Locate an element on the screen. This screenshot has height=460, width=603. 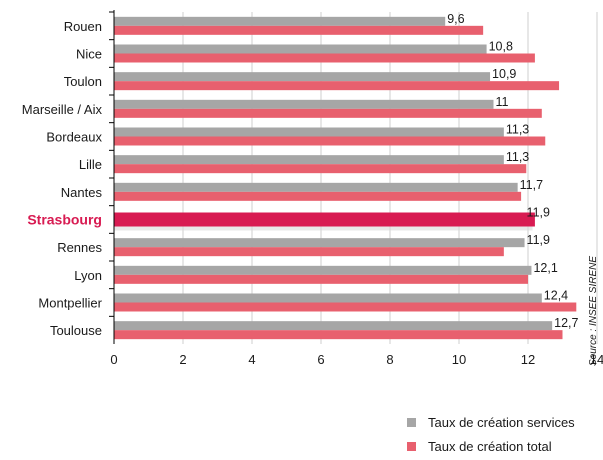
value-label: 10,9 is located at coordinates (504, 74).